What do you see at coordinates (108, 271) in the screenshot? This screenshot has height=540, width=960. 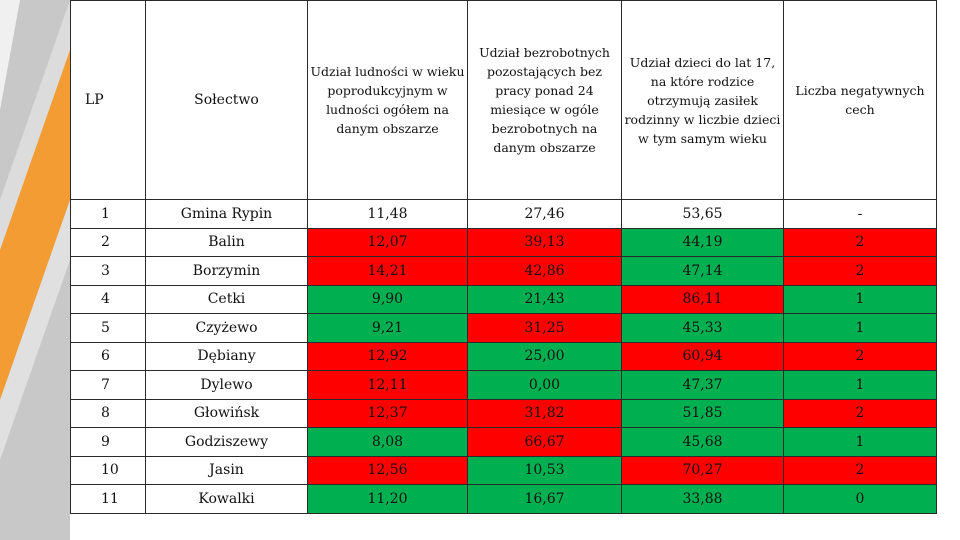 I see `cell-lp: 3` at bounding box center [108, 271].